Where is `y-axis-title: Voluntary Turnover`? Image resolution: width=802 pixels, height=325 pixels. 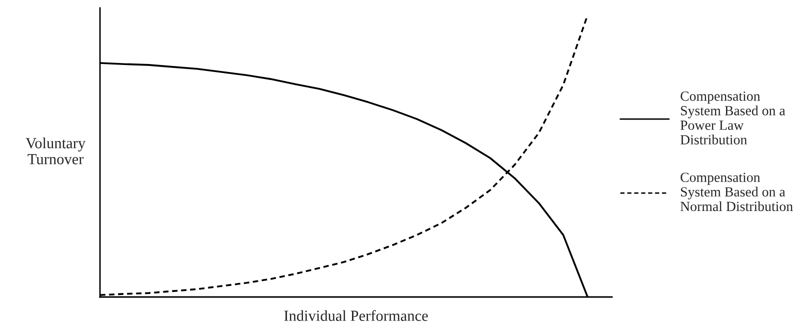
y-axis-title: Voluntary Turnover is located at coordinates (56, 151).